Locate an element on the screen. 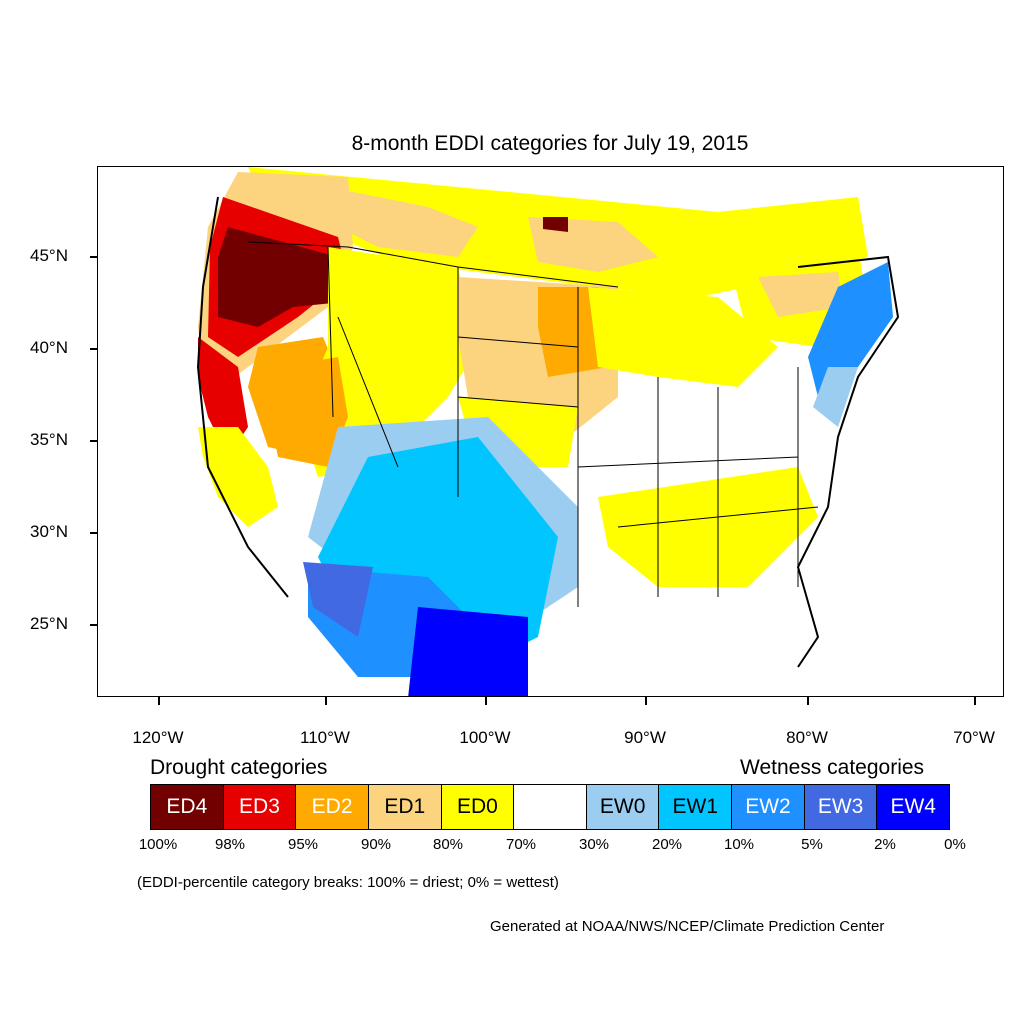  legend-swatch-ed2: ED2 is located at coordinates (332, 807).